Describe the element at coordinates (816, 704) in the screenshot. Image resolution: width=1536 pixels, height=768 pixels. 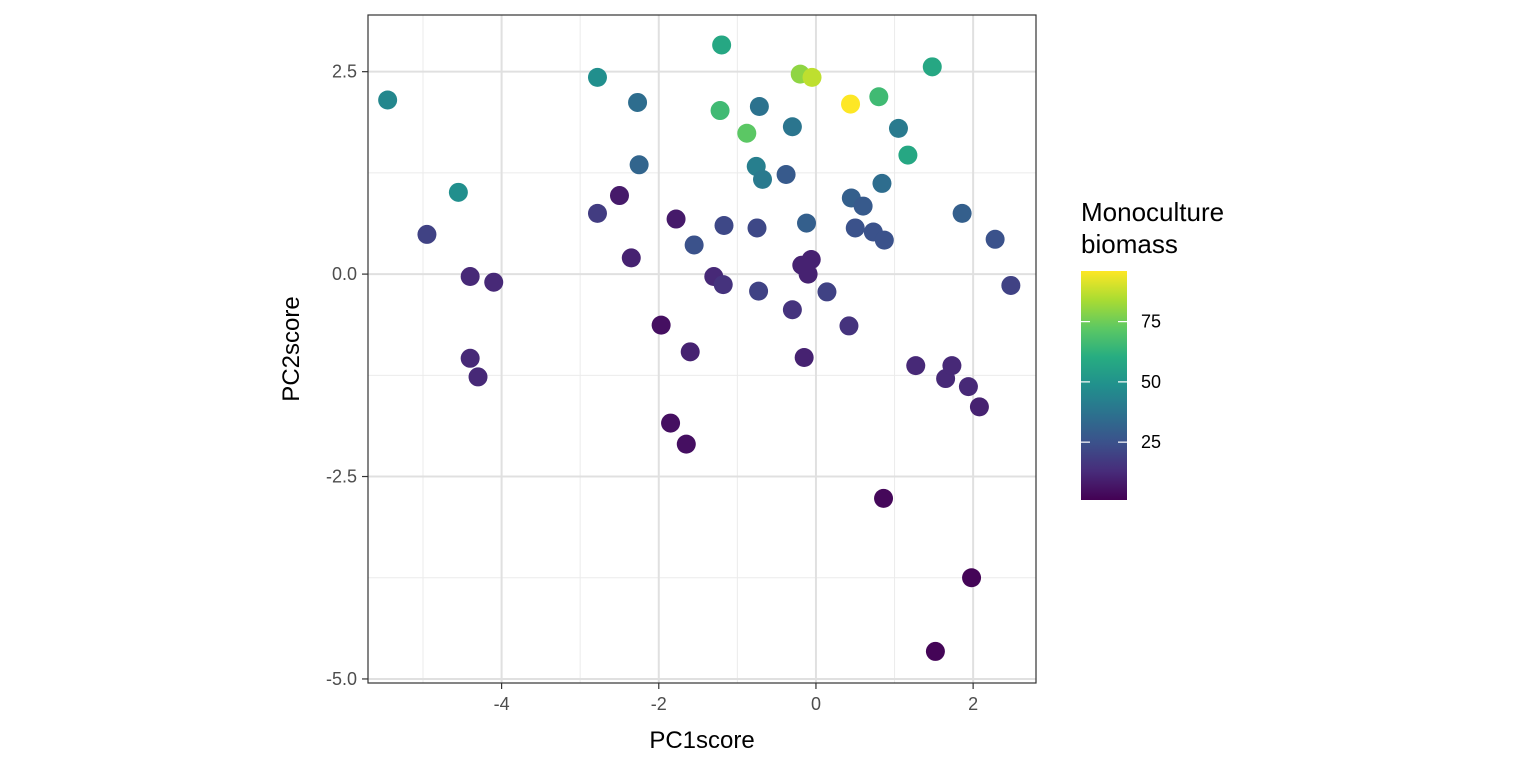
I see `x-tick-label: 0` at that location.